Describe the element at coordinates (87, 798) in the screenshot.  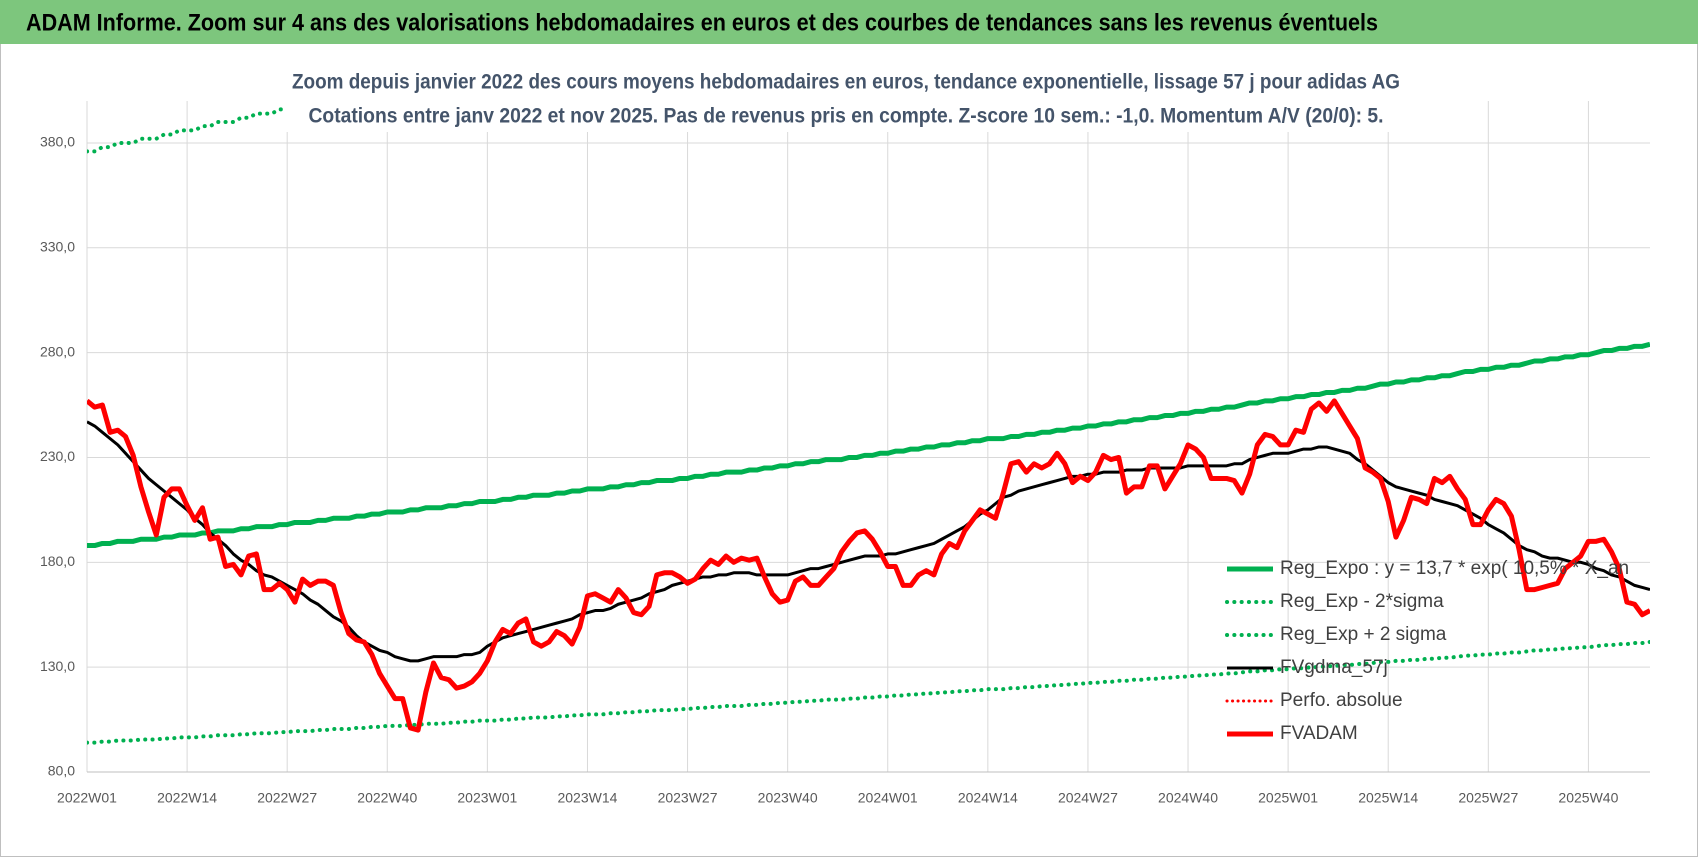
I see `x-tick-label: 2022W01` at that location.